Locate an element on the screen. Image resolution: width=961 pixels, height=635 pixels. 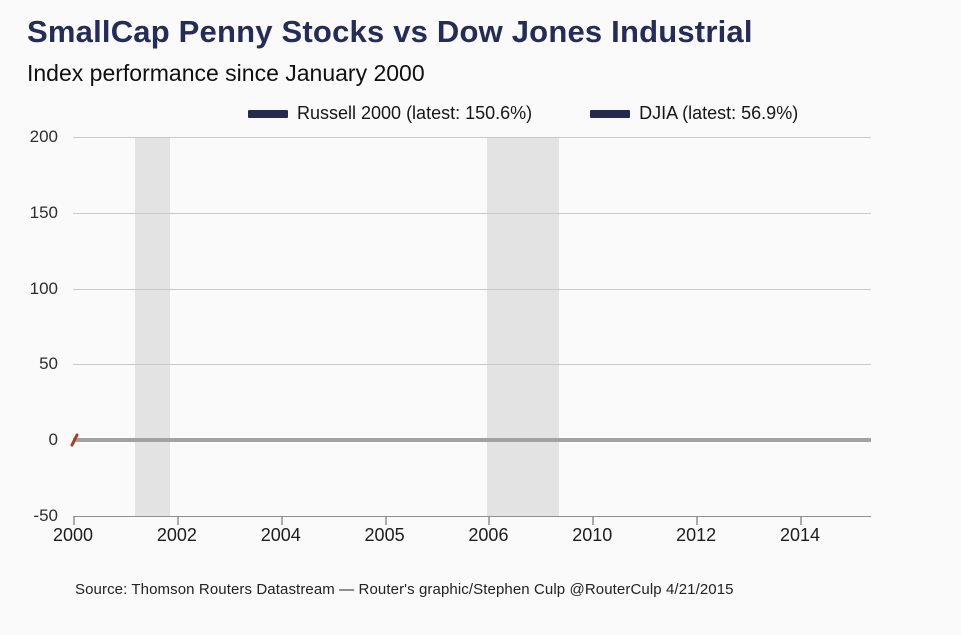
x-tick-label: 2012 is located at coordinates (696, 535).